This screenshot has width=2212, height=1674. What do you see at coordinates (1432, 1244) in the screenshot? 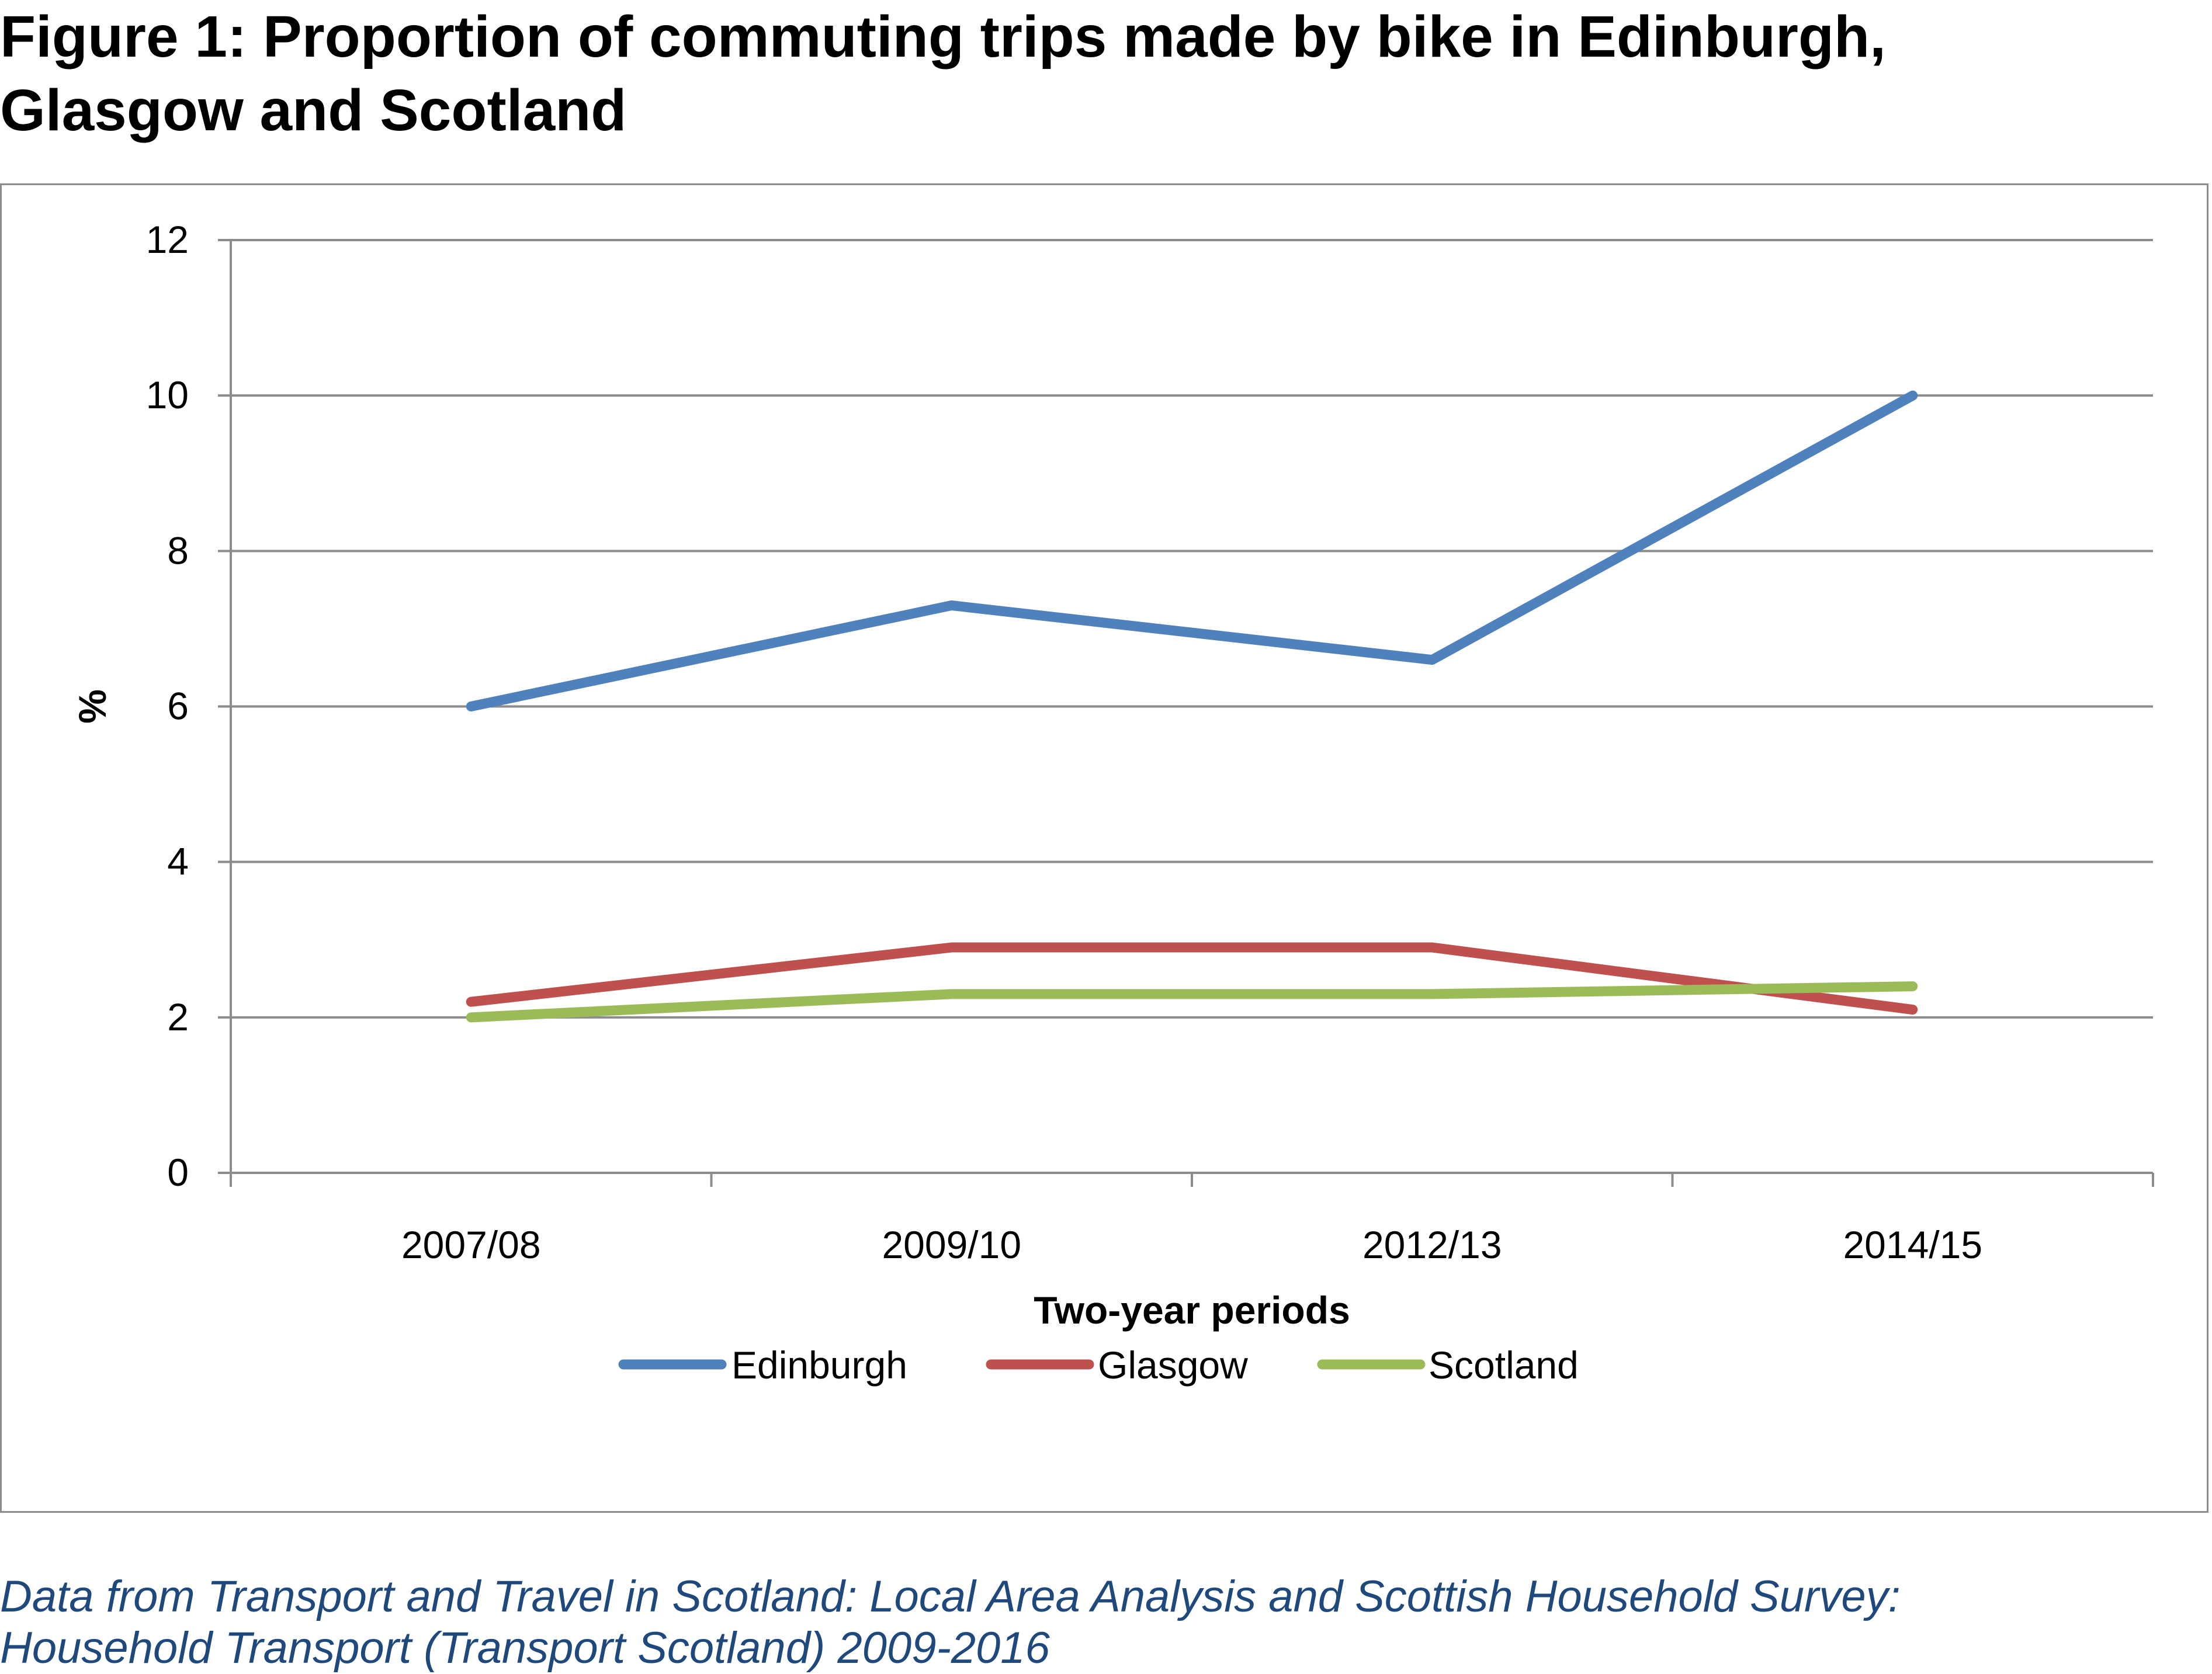
I see `x-tick-label: 2012/13` at bounding box center [1432, 1244].